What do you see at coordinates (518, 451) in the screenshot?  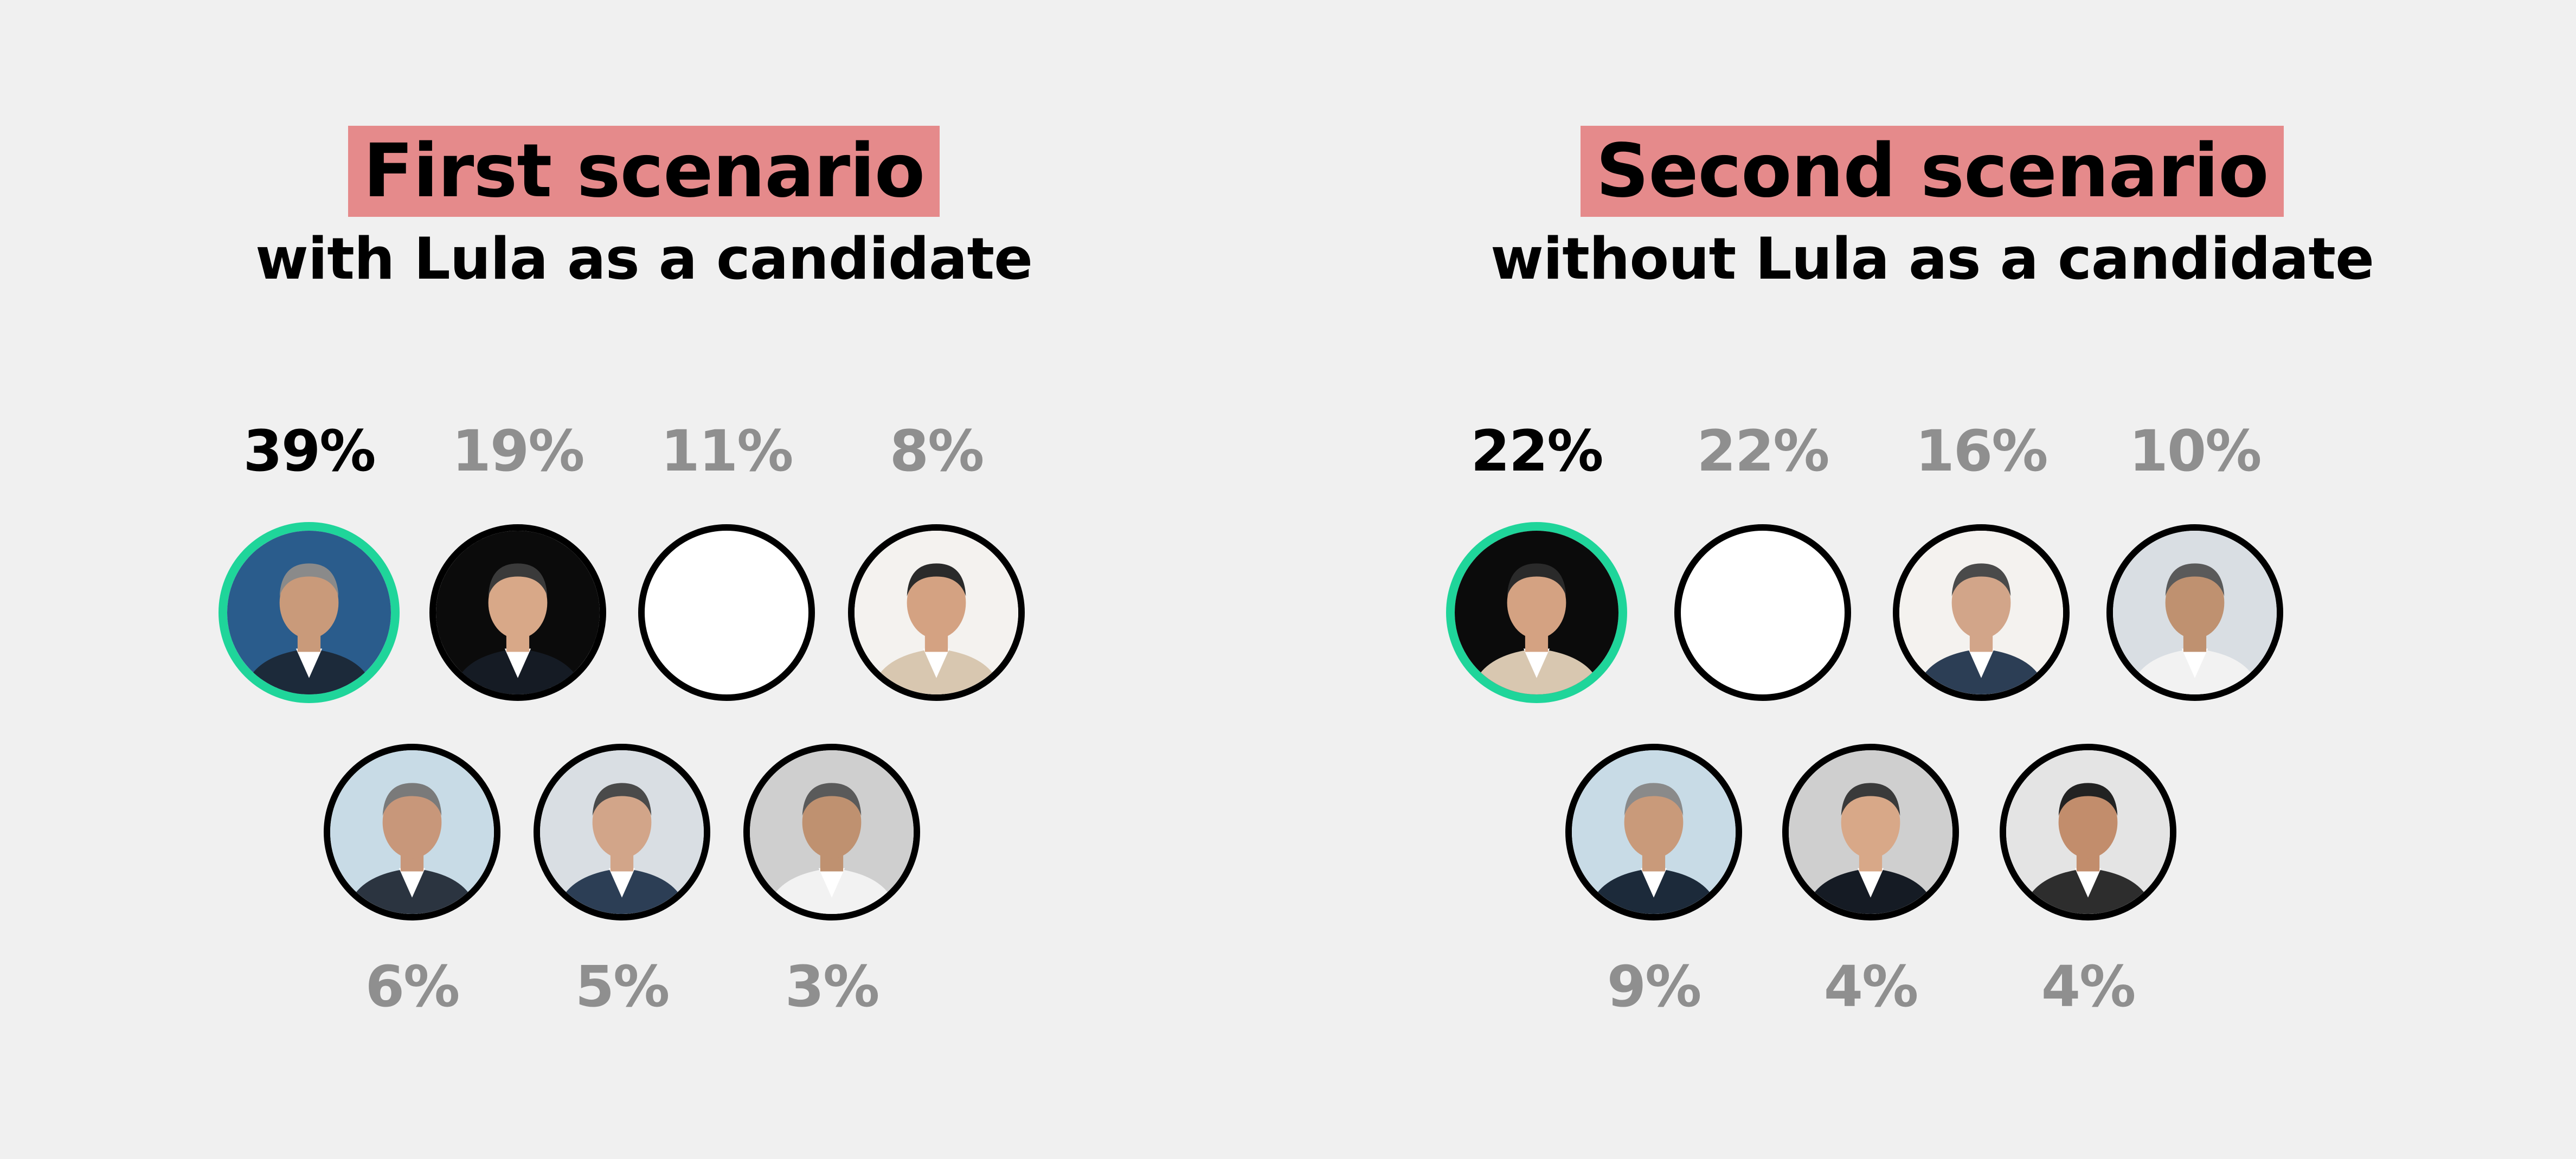 I see `percentage-label: 19%` at bounding box center [518, 451].